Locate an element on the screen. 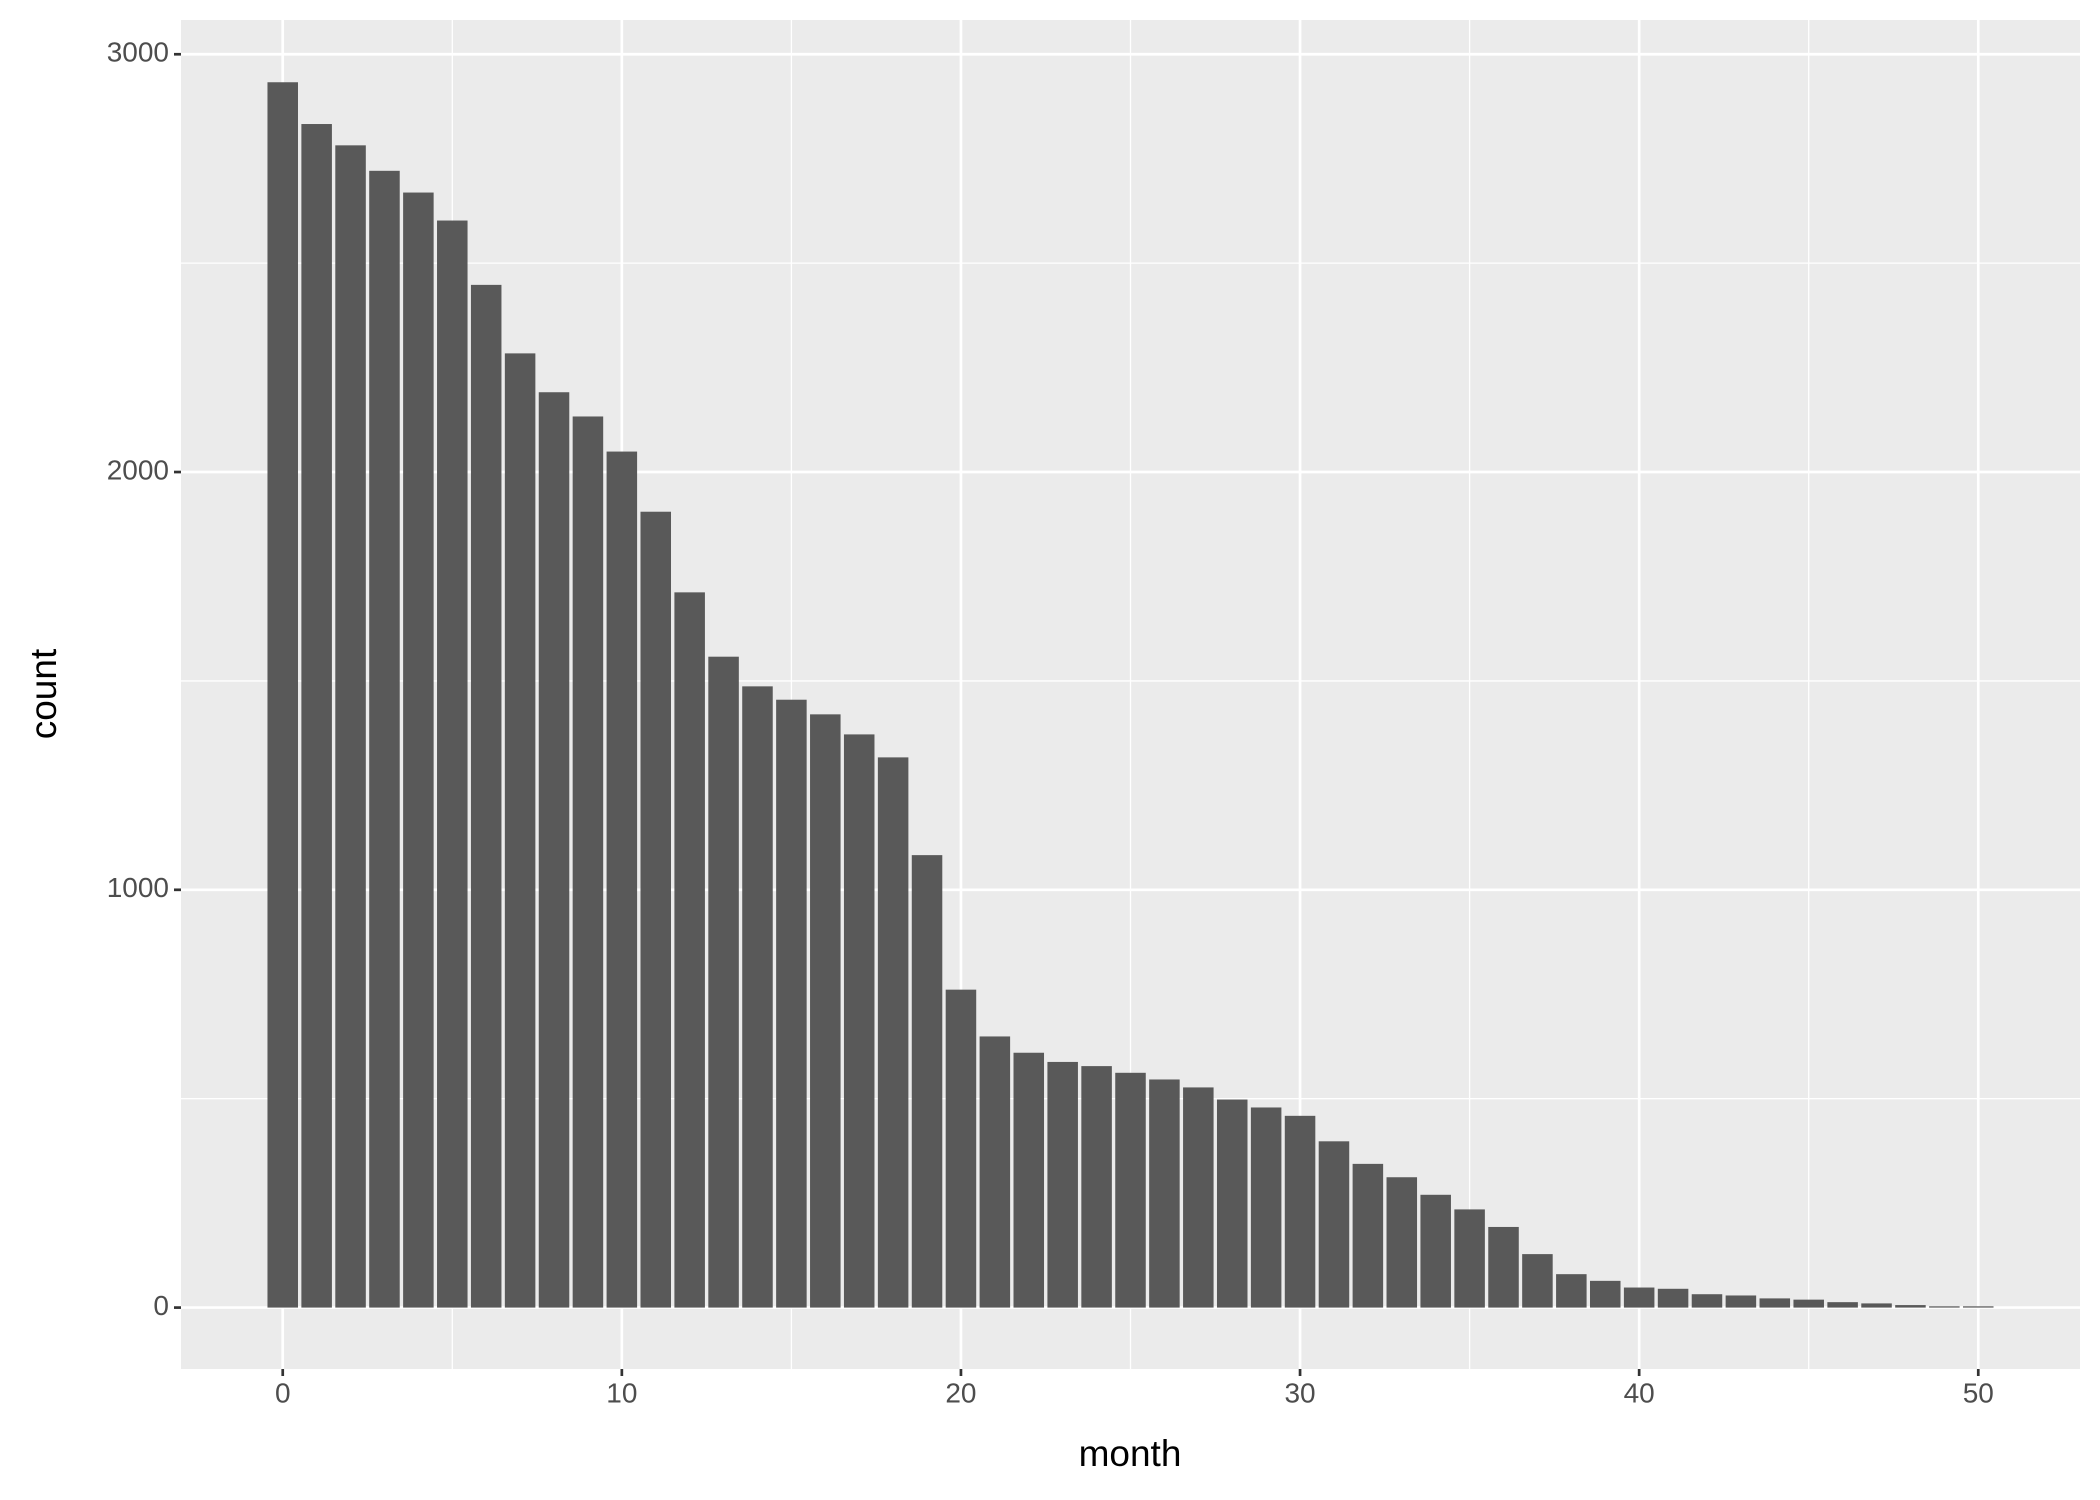 This screenshot has height=1500, width=2100. x-tick-label: 0 is located at coordinates (283, 1392).